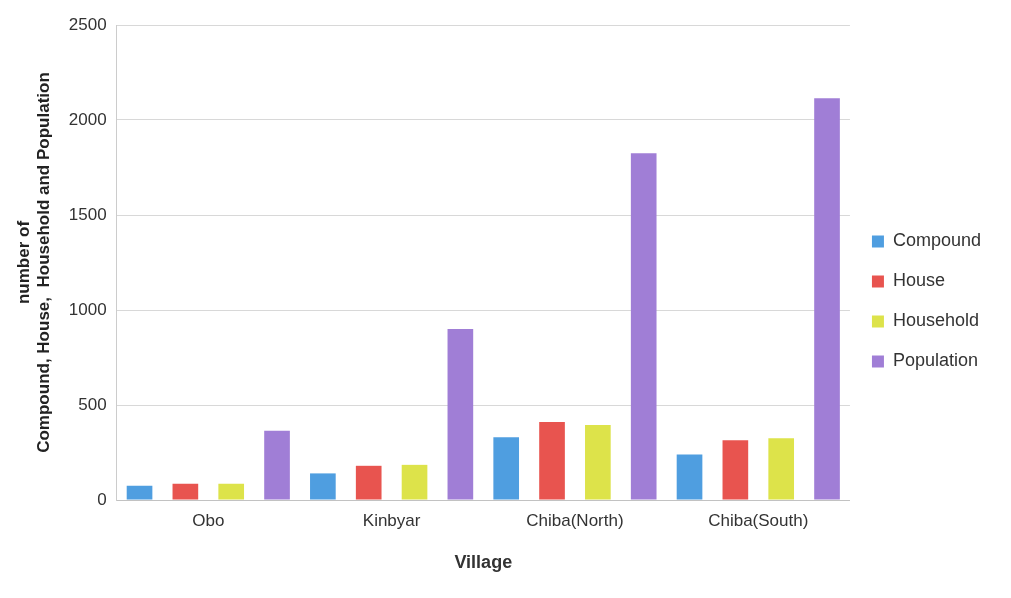 Image resolution: width=1011 pixels, height=598 pixels. What do you see at coordinates (87, 214) in the screenshot?
I see `y-tick-label: 1500` at bounding box center [87, 214].